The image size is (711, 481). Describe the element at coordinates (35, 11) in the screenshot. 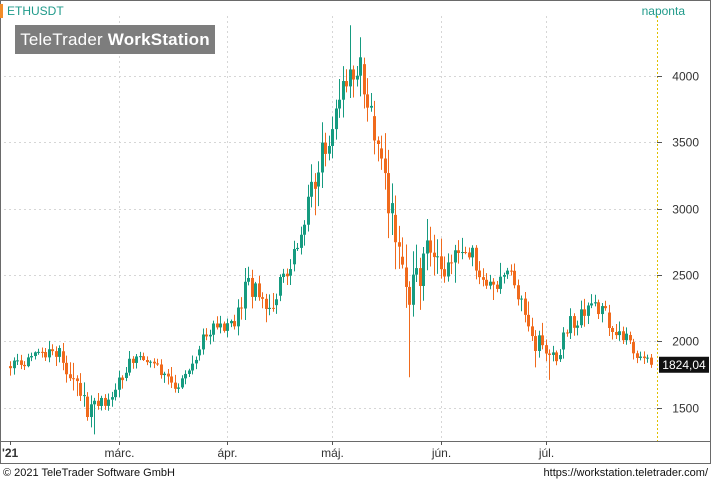

I see `symbol-label: ETHUSDT` at that location.